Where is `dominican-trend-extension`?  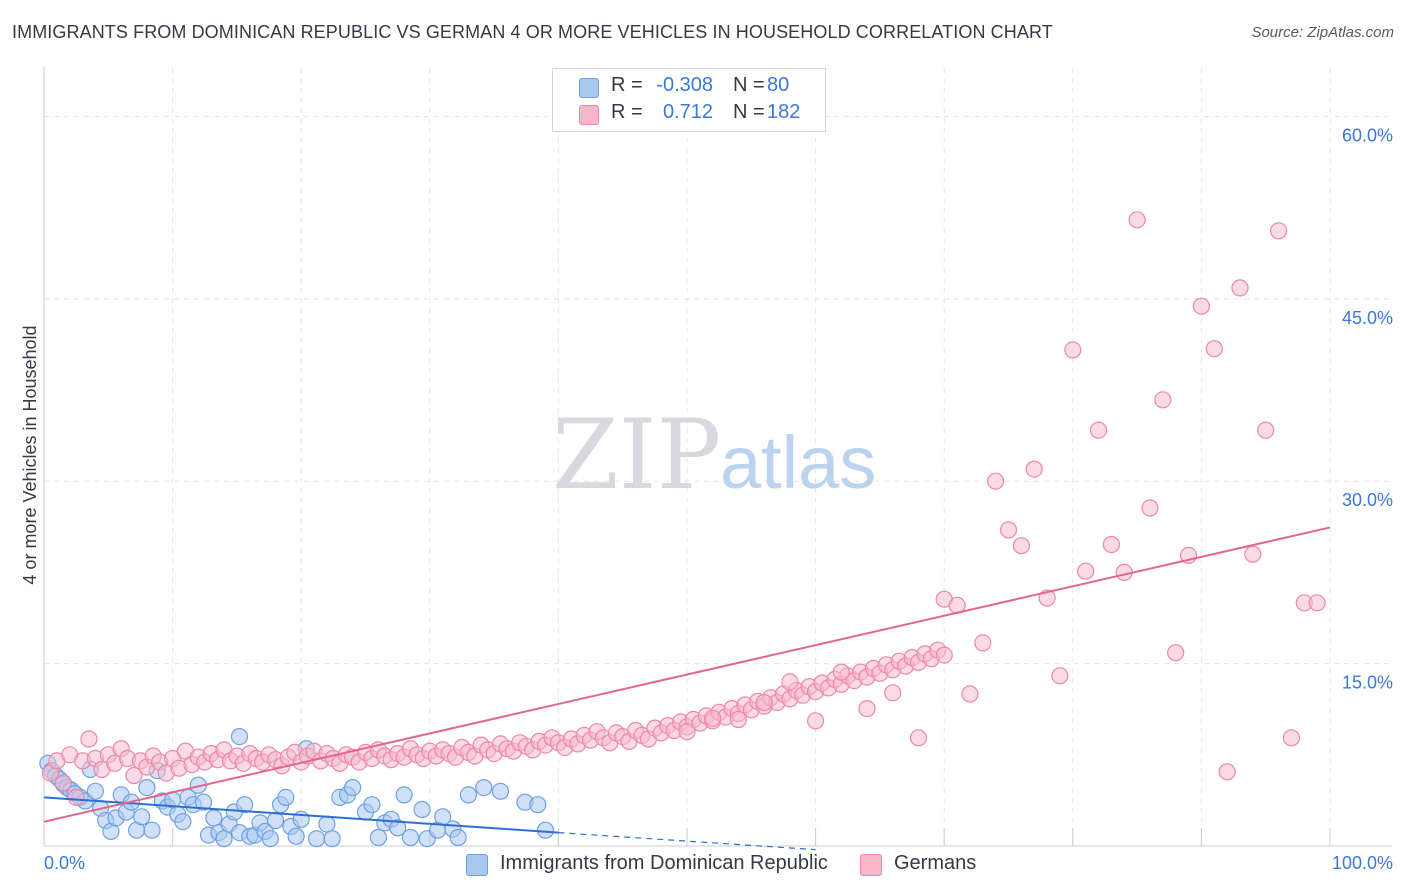
dominican-trend-extension is located at coordinates (687, 841).